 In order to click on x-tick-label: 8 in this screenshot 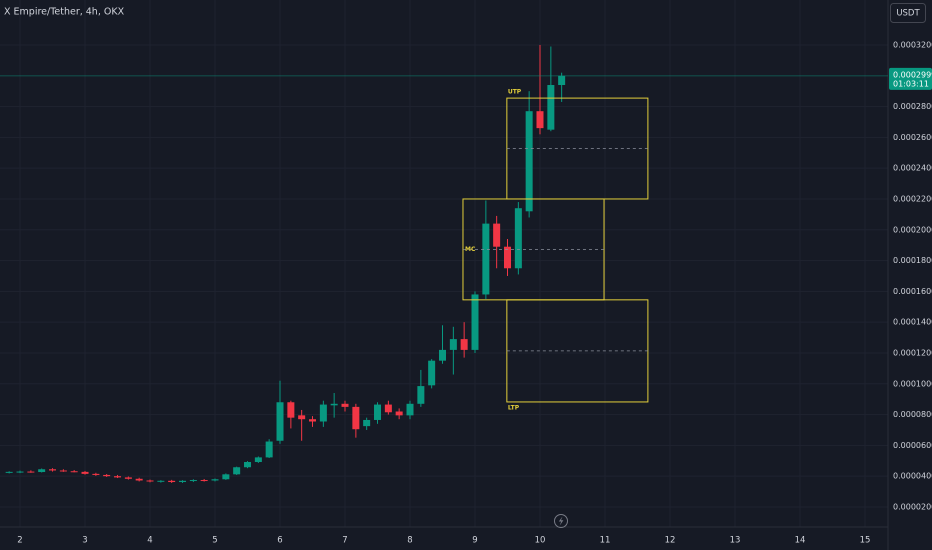, I will do `click(409, 541)`.